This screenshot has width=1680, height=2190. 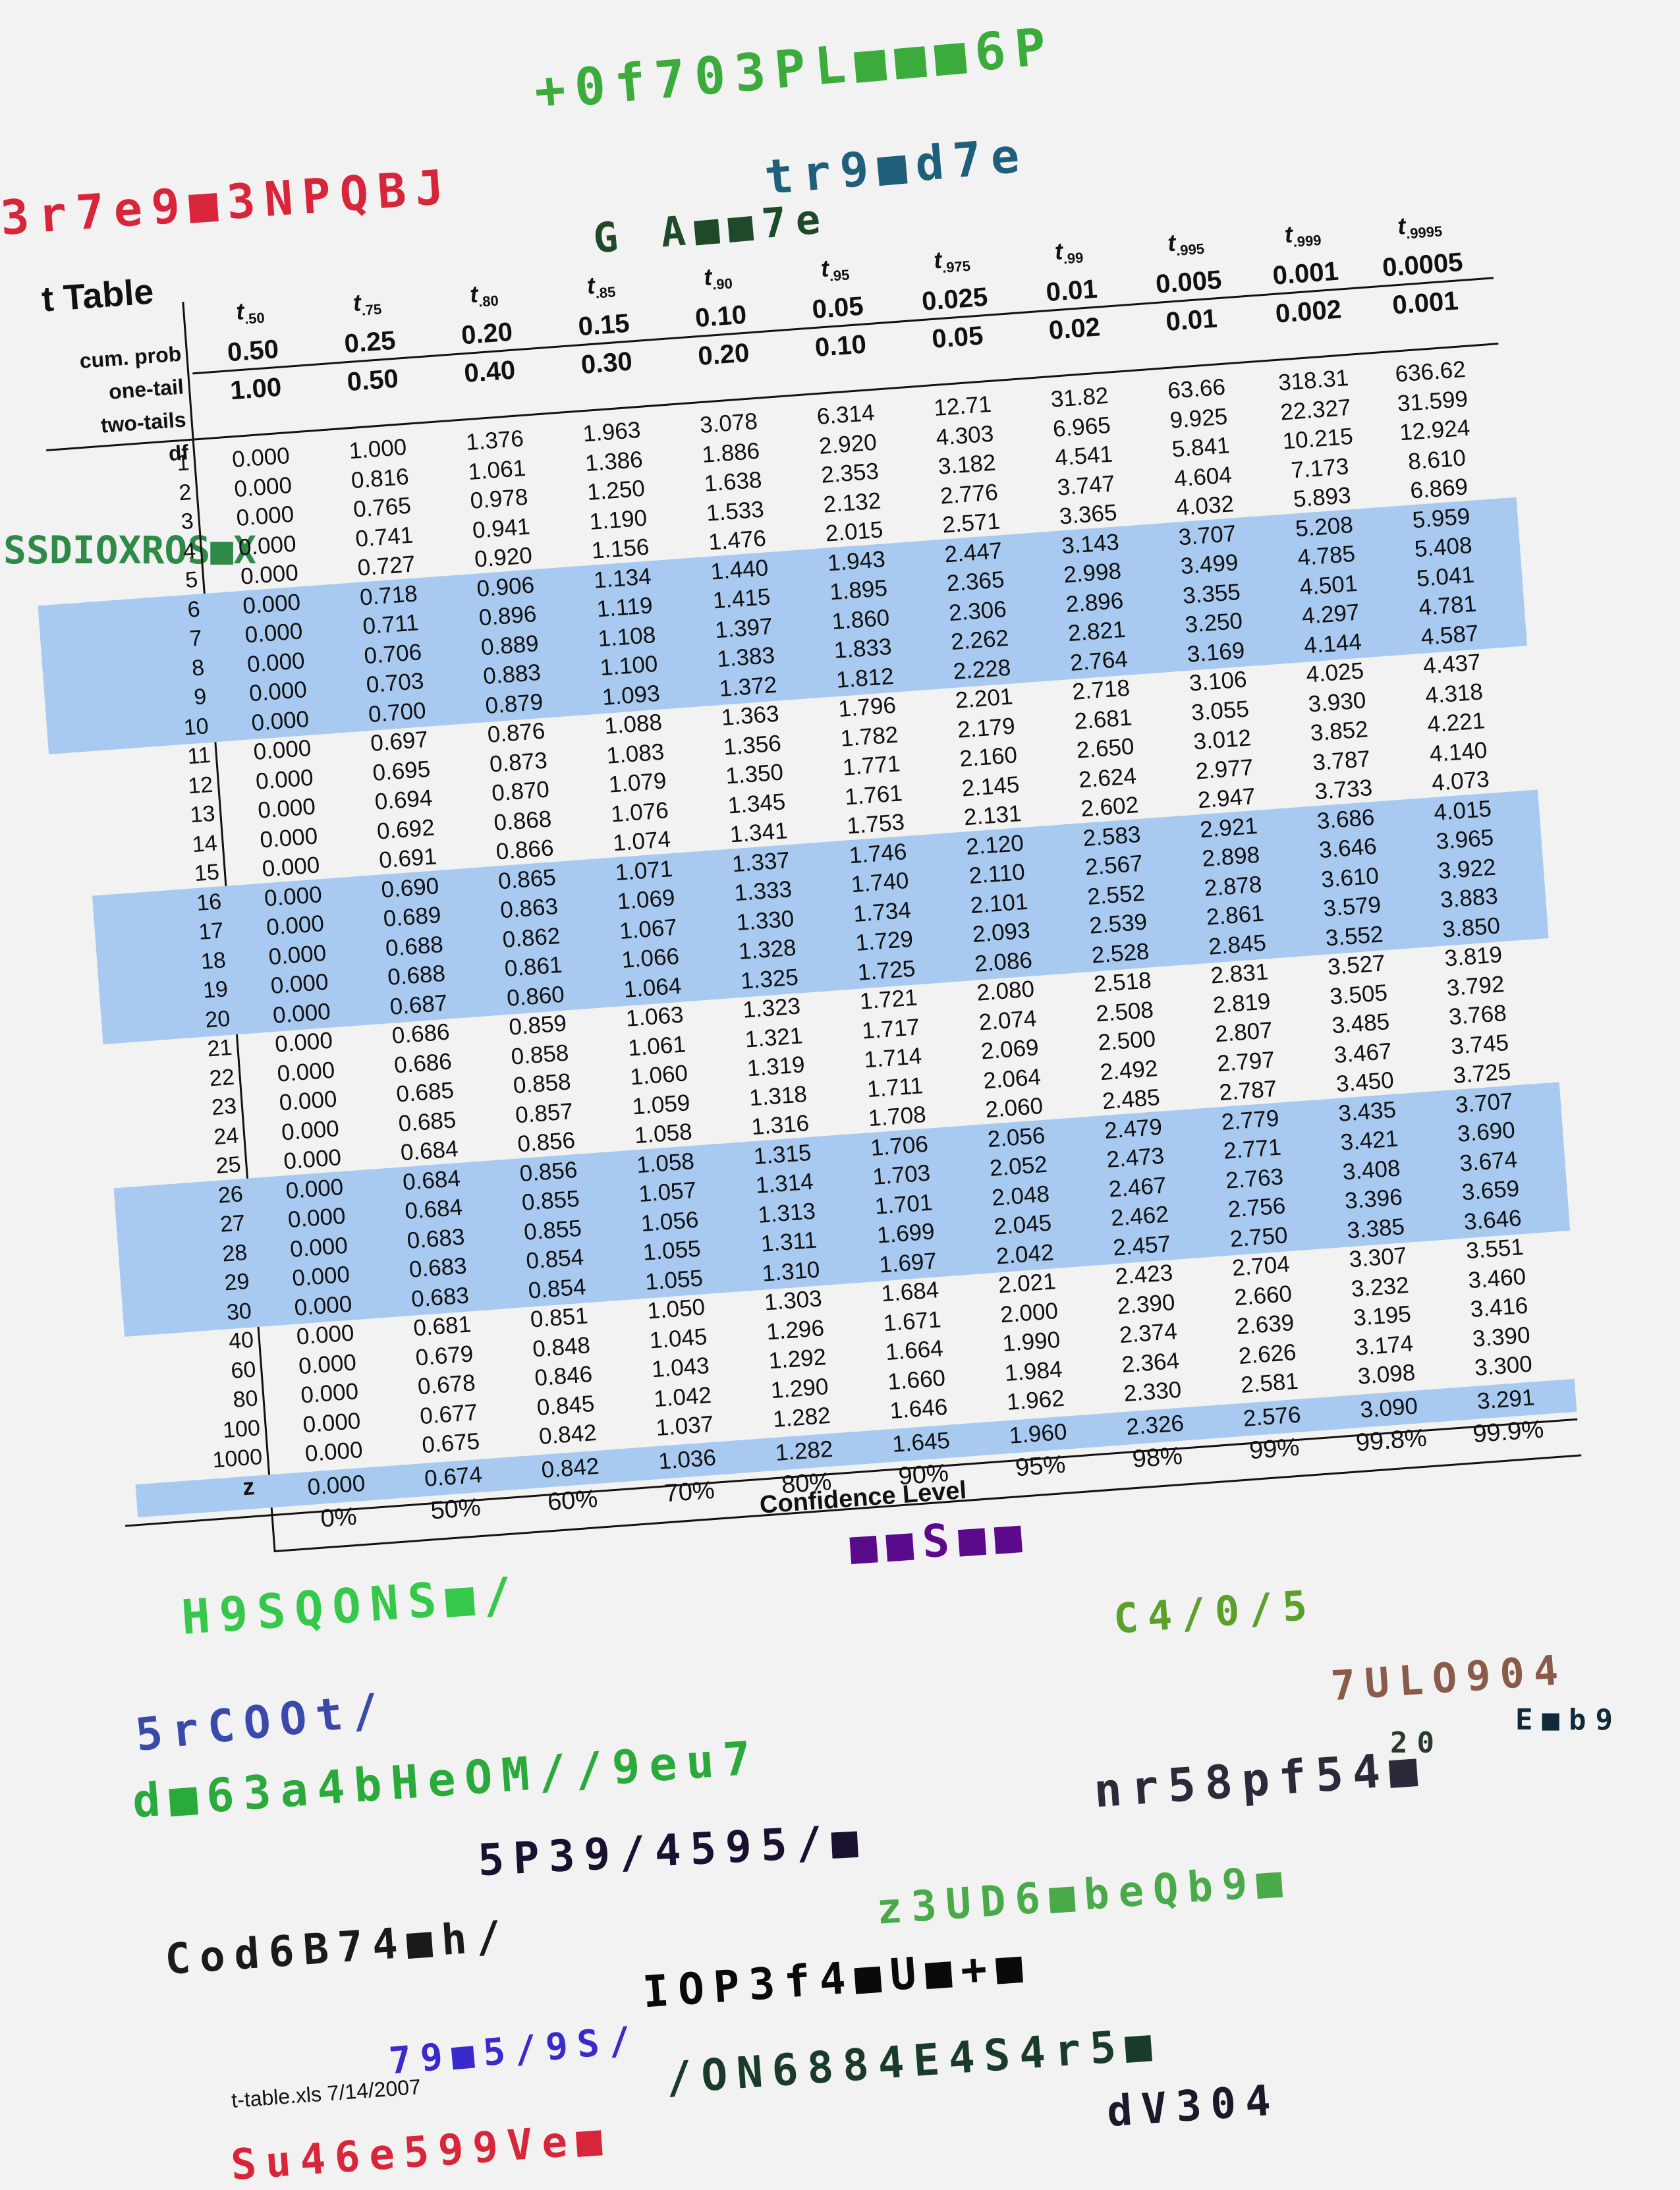 What do you see at coordinates (199, 756) in the screenshot?
I see `df-row-label: 11` at bounding box center [199, 756].